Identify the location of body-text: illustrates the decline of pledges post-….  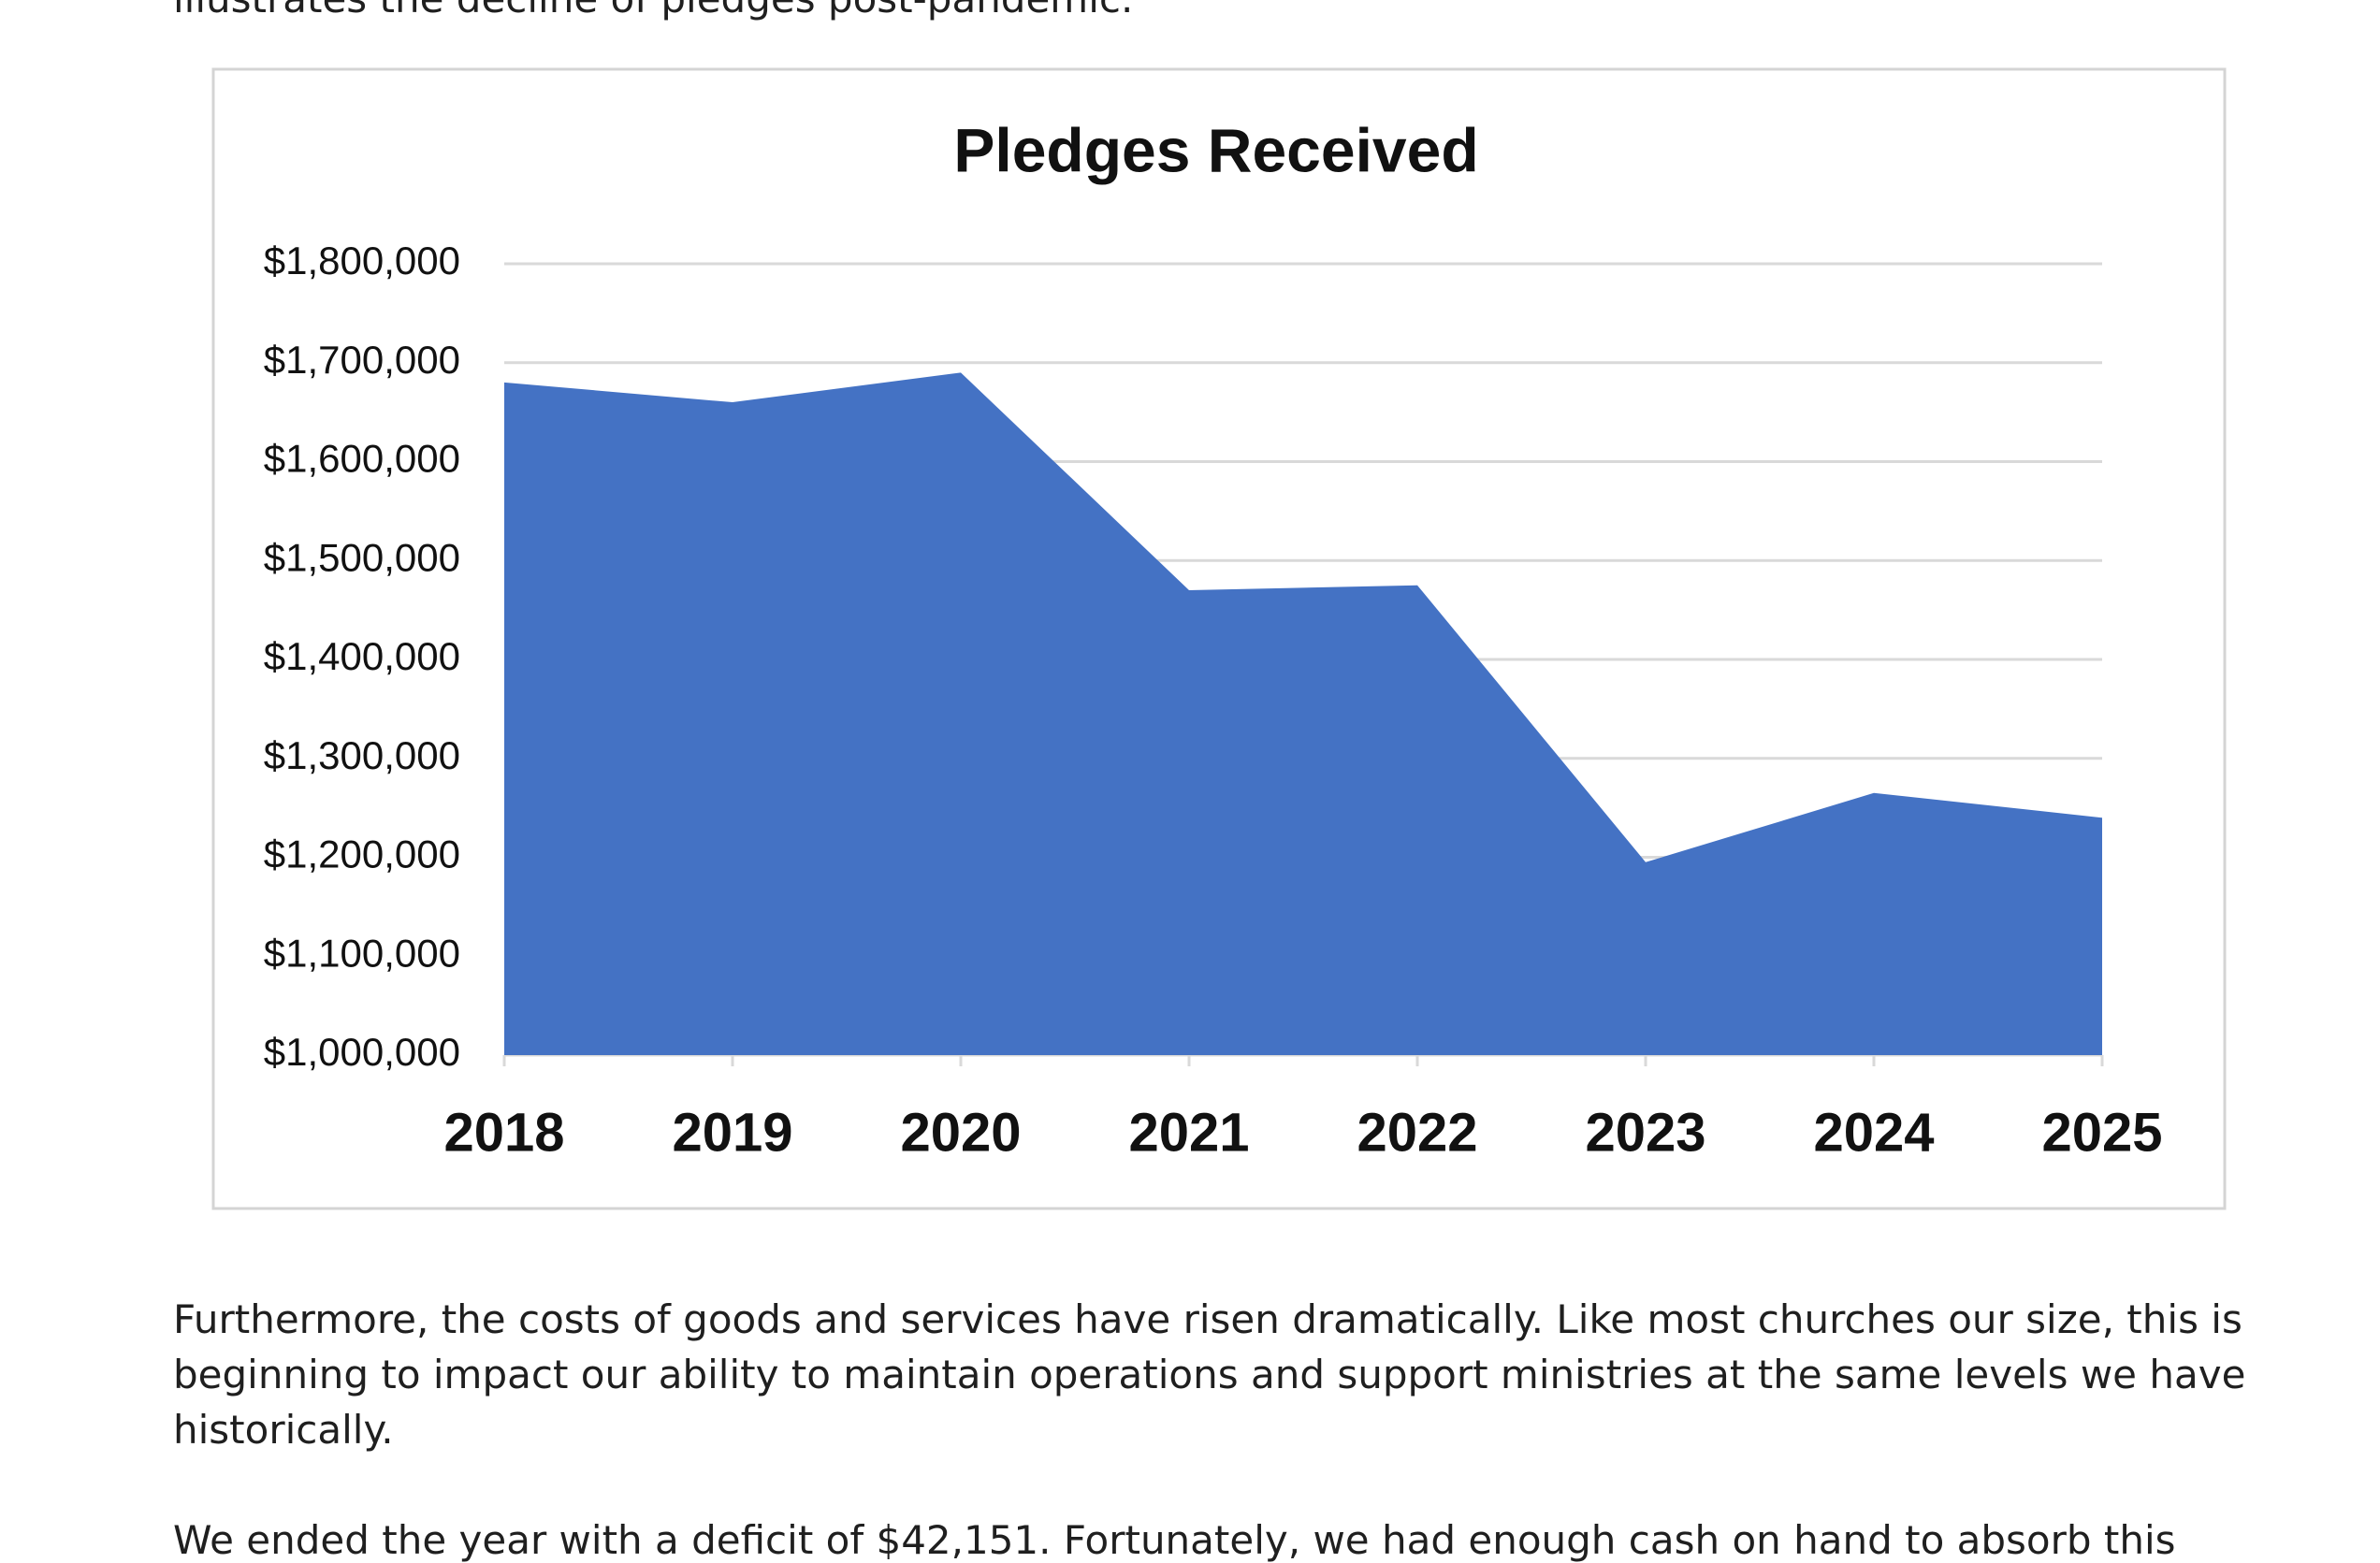
(653, 9).